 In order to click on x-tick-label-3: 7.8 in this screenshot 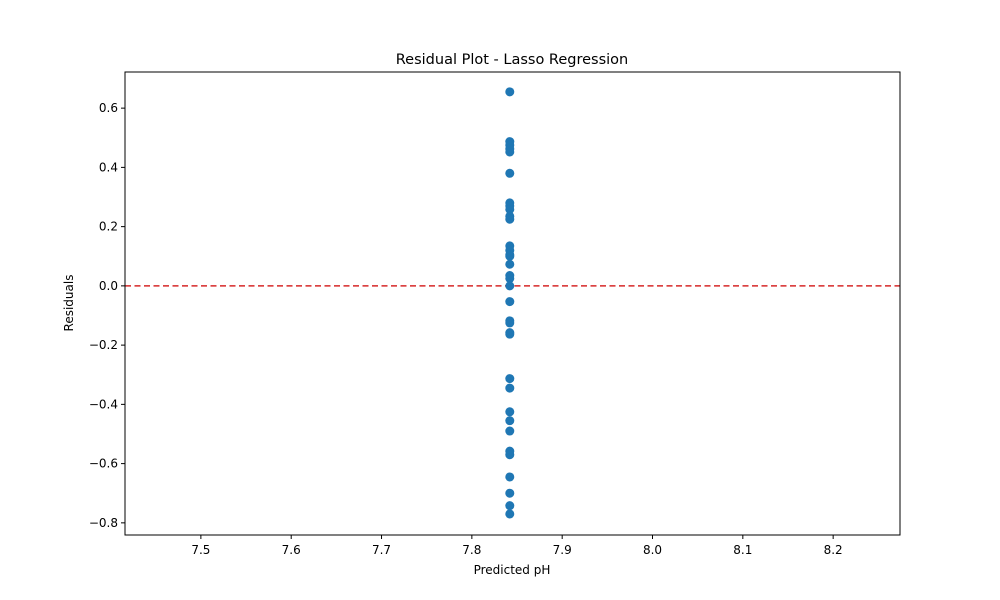, I will do `click(471, 550)`.